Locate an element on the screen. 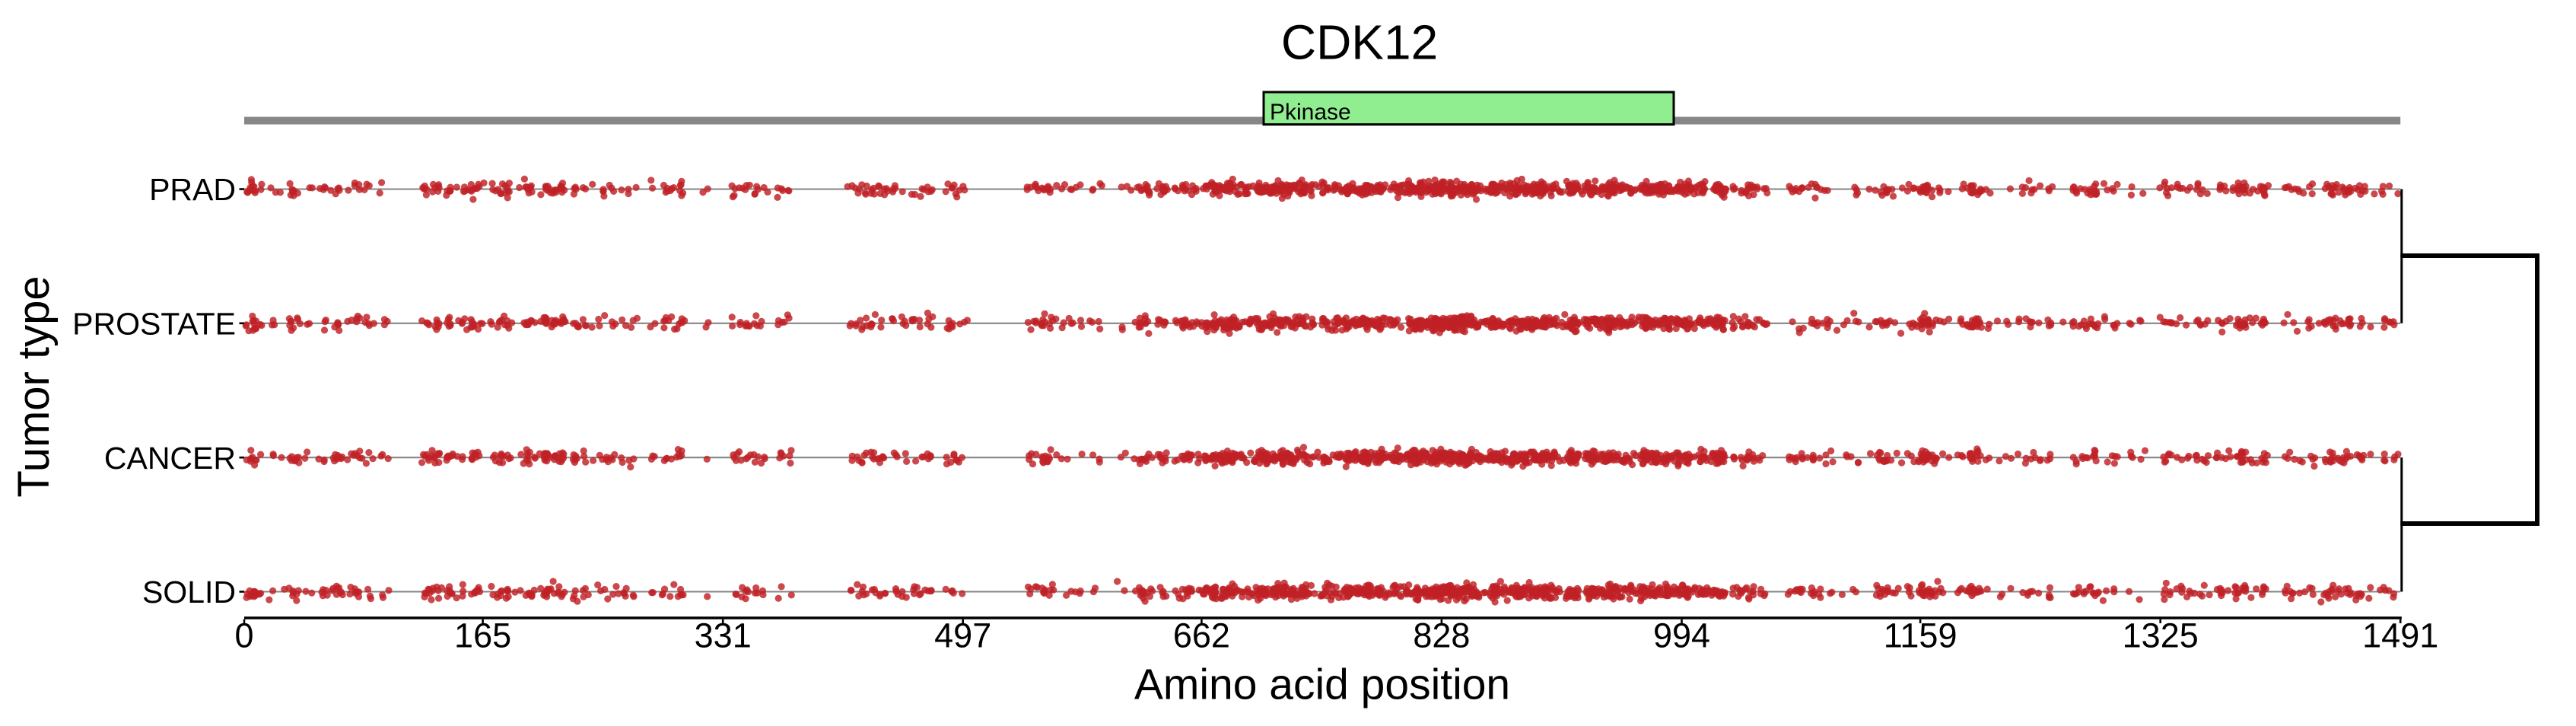  svg-text: 165 is located at coordinates (482, 636).